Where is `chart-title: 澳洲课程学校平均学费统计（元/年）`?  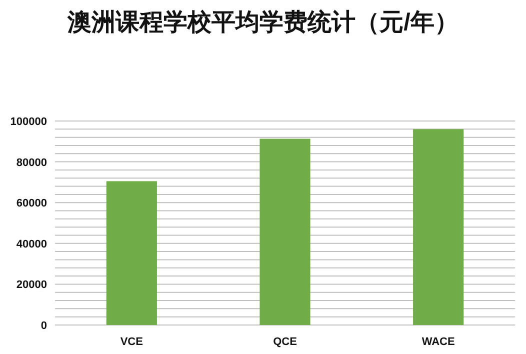
chart-title: 澳洲课程学校平均学费统计（元/年） is located at coordinates (262, 22).